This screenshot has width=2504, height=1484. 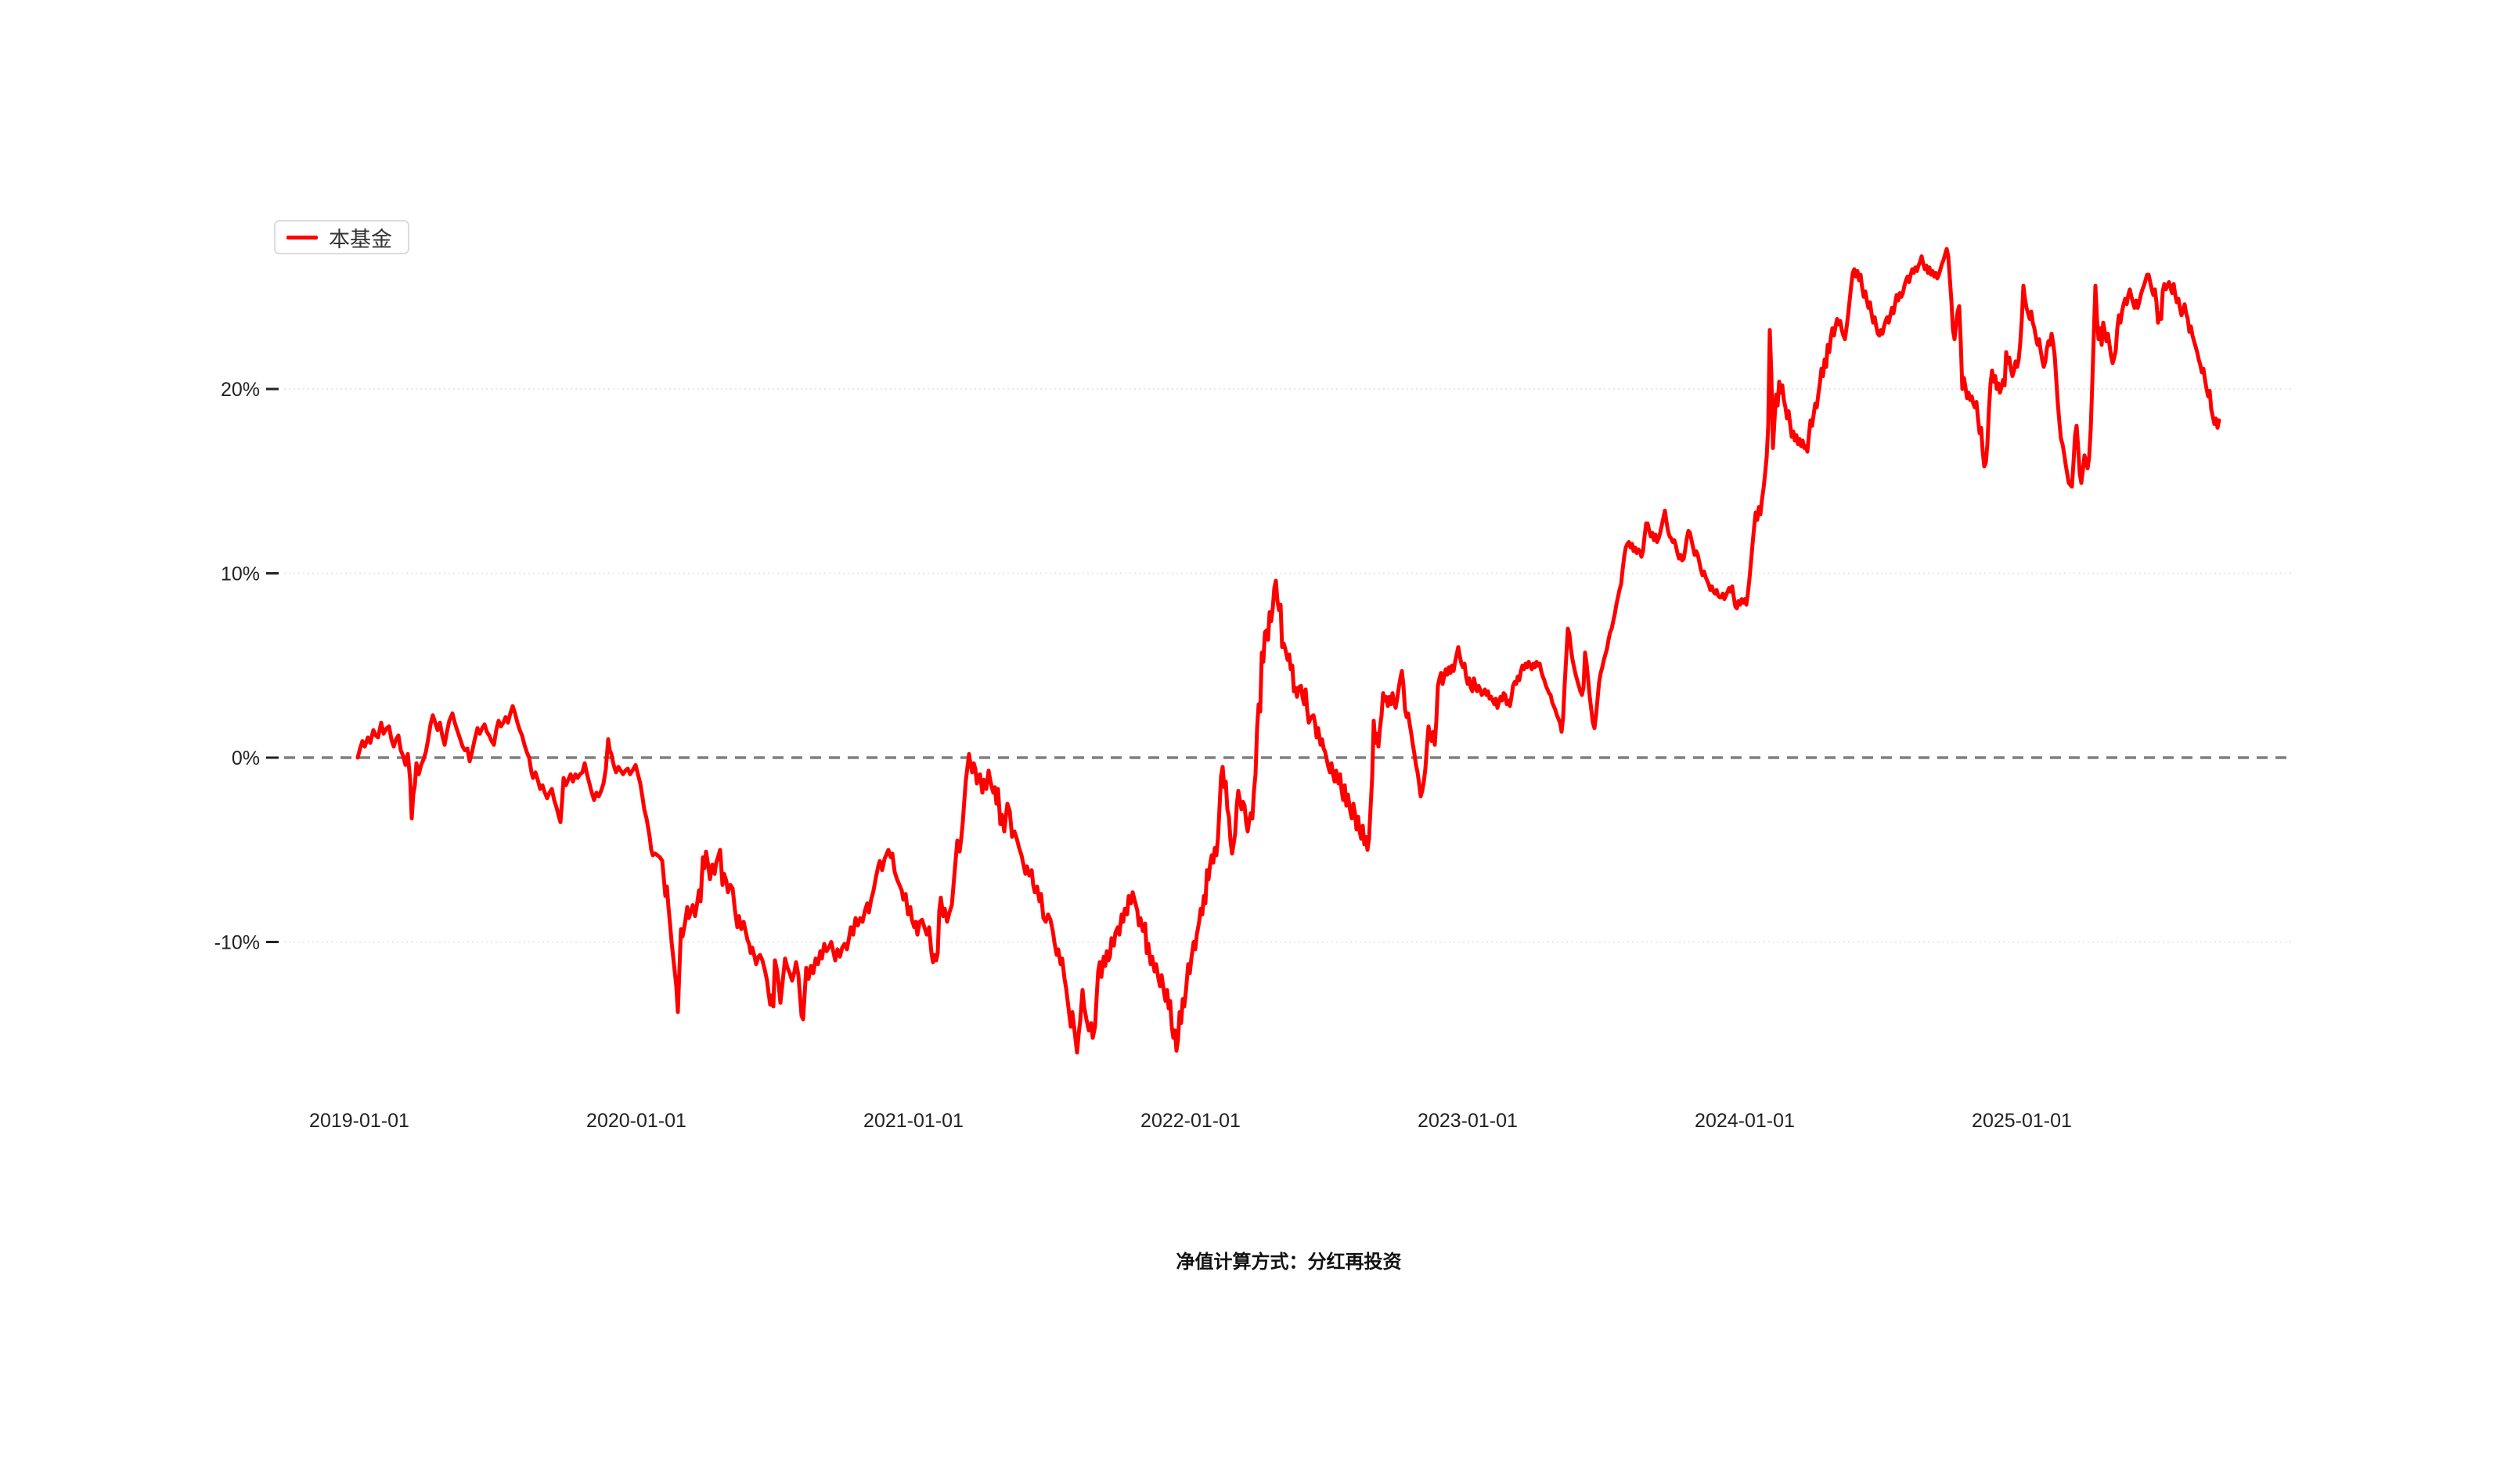 I want to click on x-axis-label: 2022-01-01, so click(x=1190, y=1121).